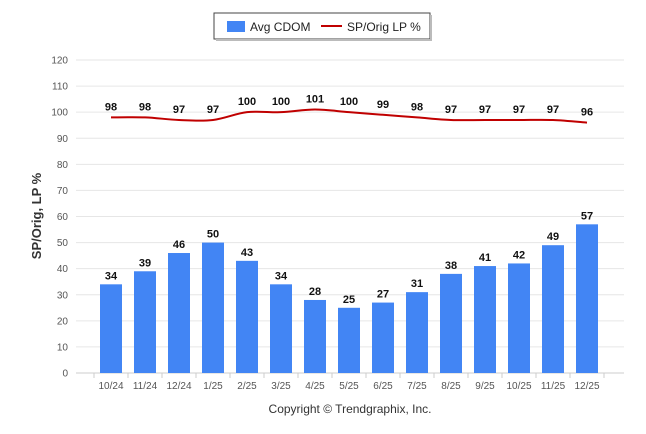  Describe the element at coordinates (247, 386) in the screenshot. I see `x-tick-label: 2/25` at that location.